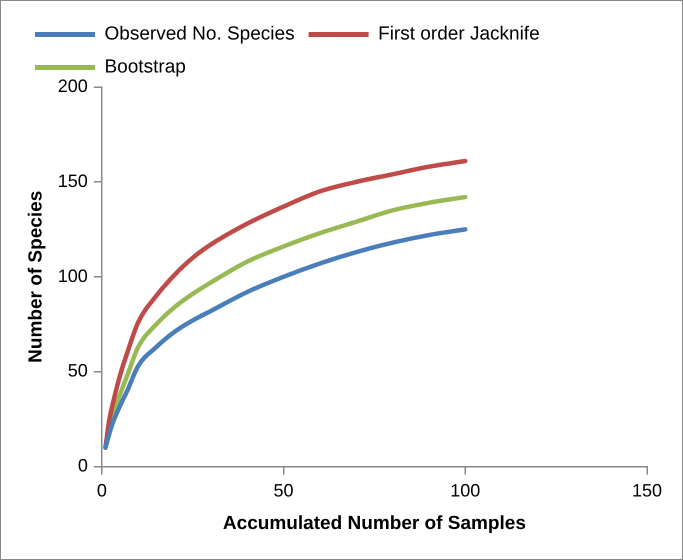 The height and width of the screenshot is (560, 683). What do you see at coordinates (374, 523) in the screenshot?
I see `x-axis-title: Accumulated Number of Samples` at bounding box center [374, 523].